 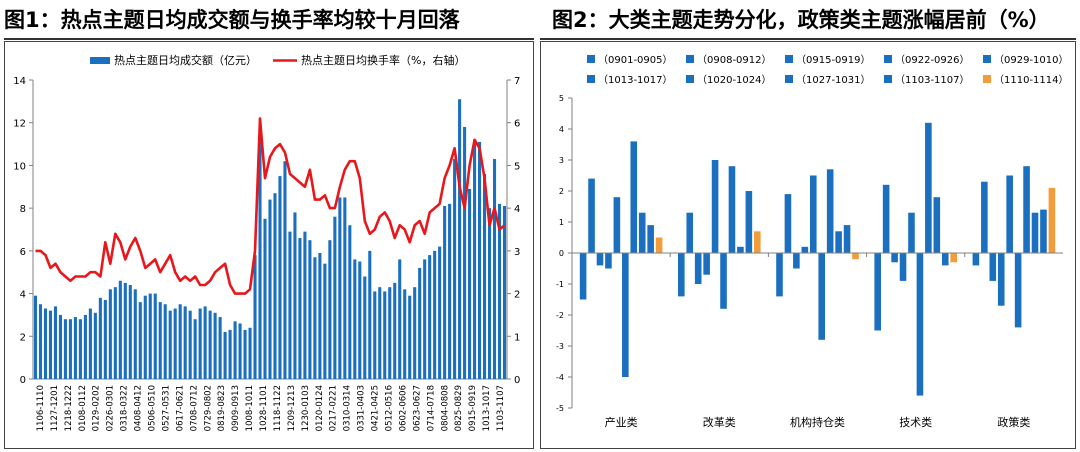 I want to click on y-tick-label: -5, so click(x=560, y=408).